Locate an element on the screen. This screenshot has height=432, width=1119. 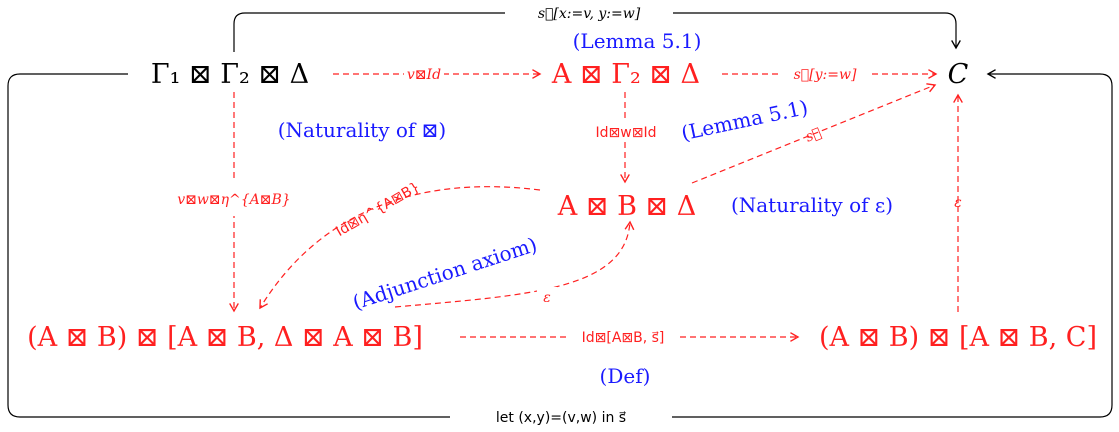
annotation-def: (Def) is located at coordinates (625, 376).